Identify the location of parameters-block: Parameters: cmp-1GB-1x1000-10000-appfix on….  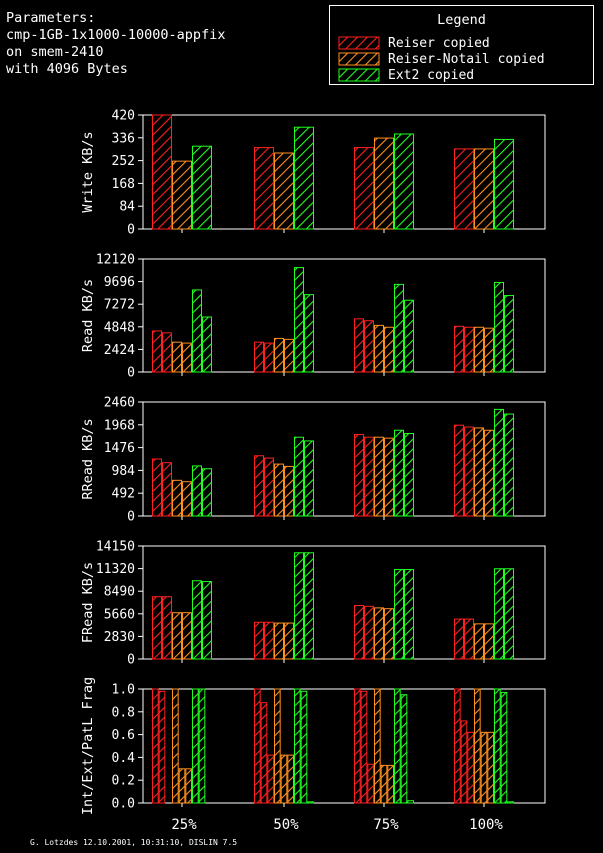
(115, 44).